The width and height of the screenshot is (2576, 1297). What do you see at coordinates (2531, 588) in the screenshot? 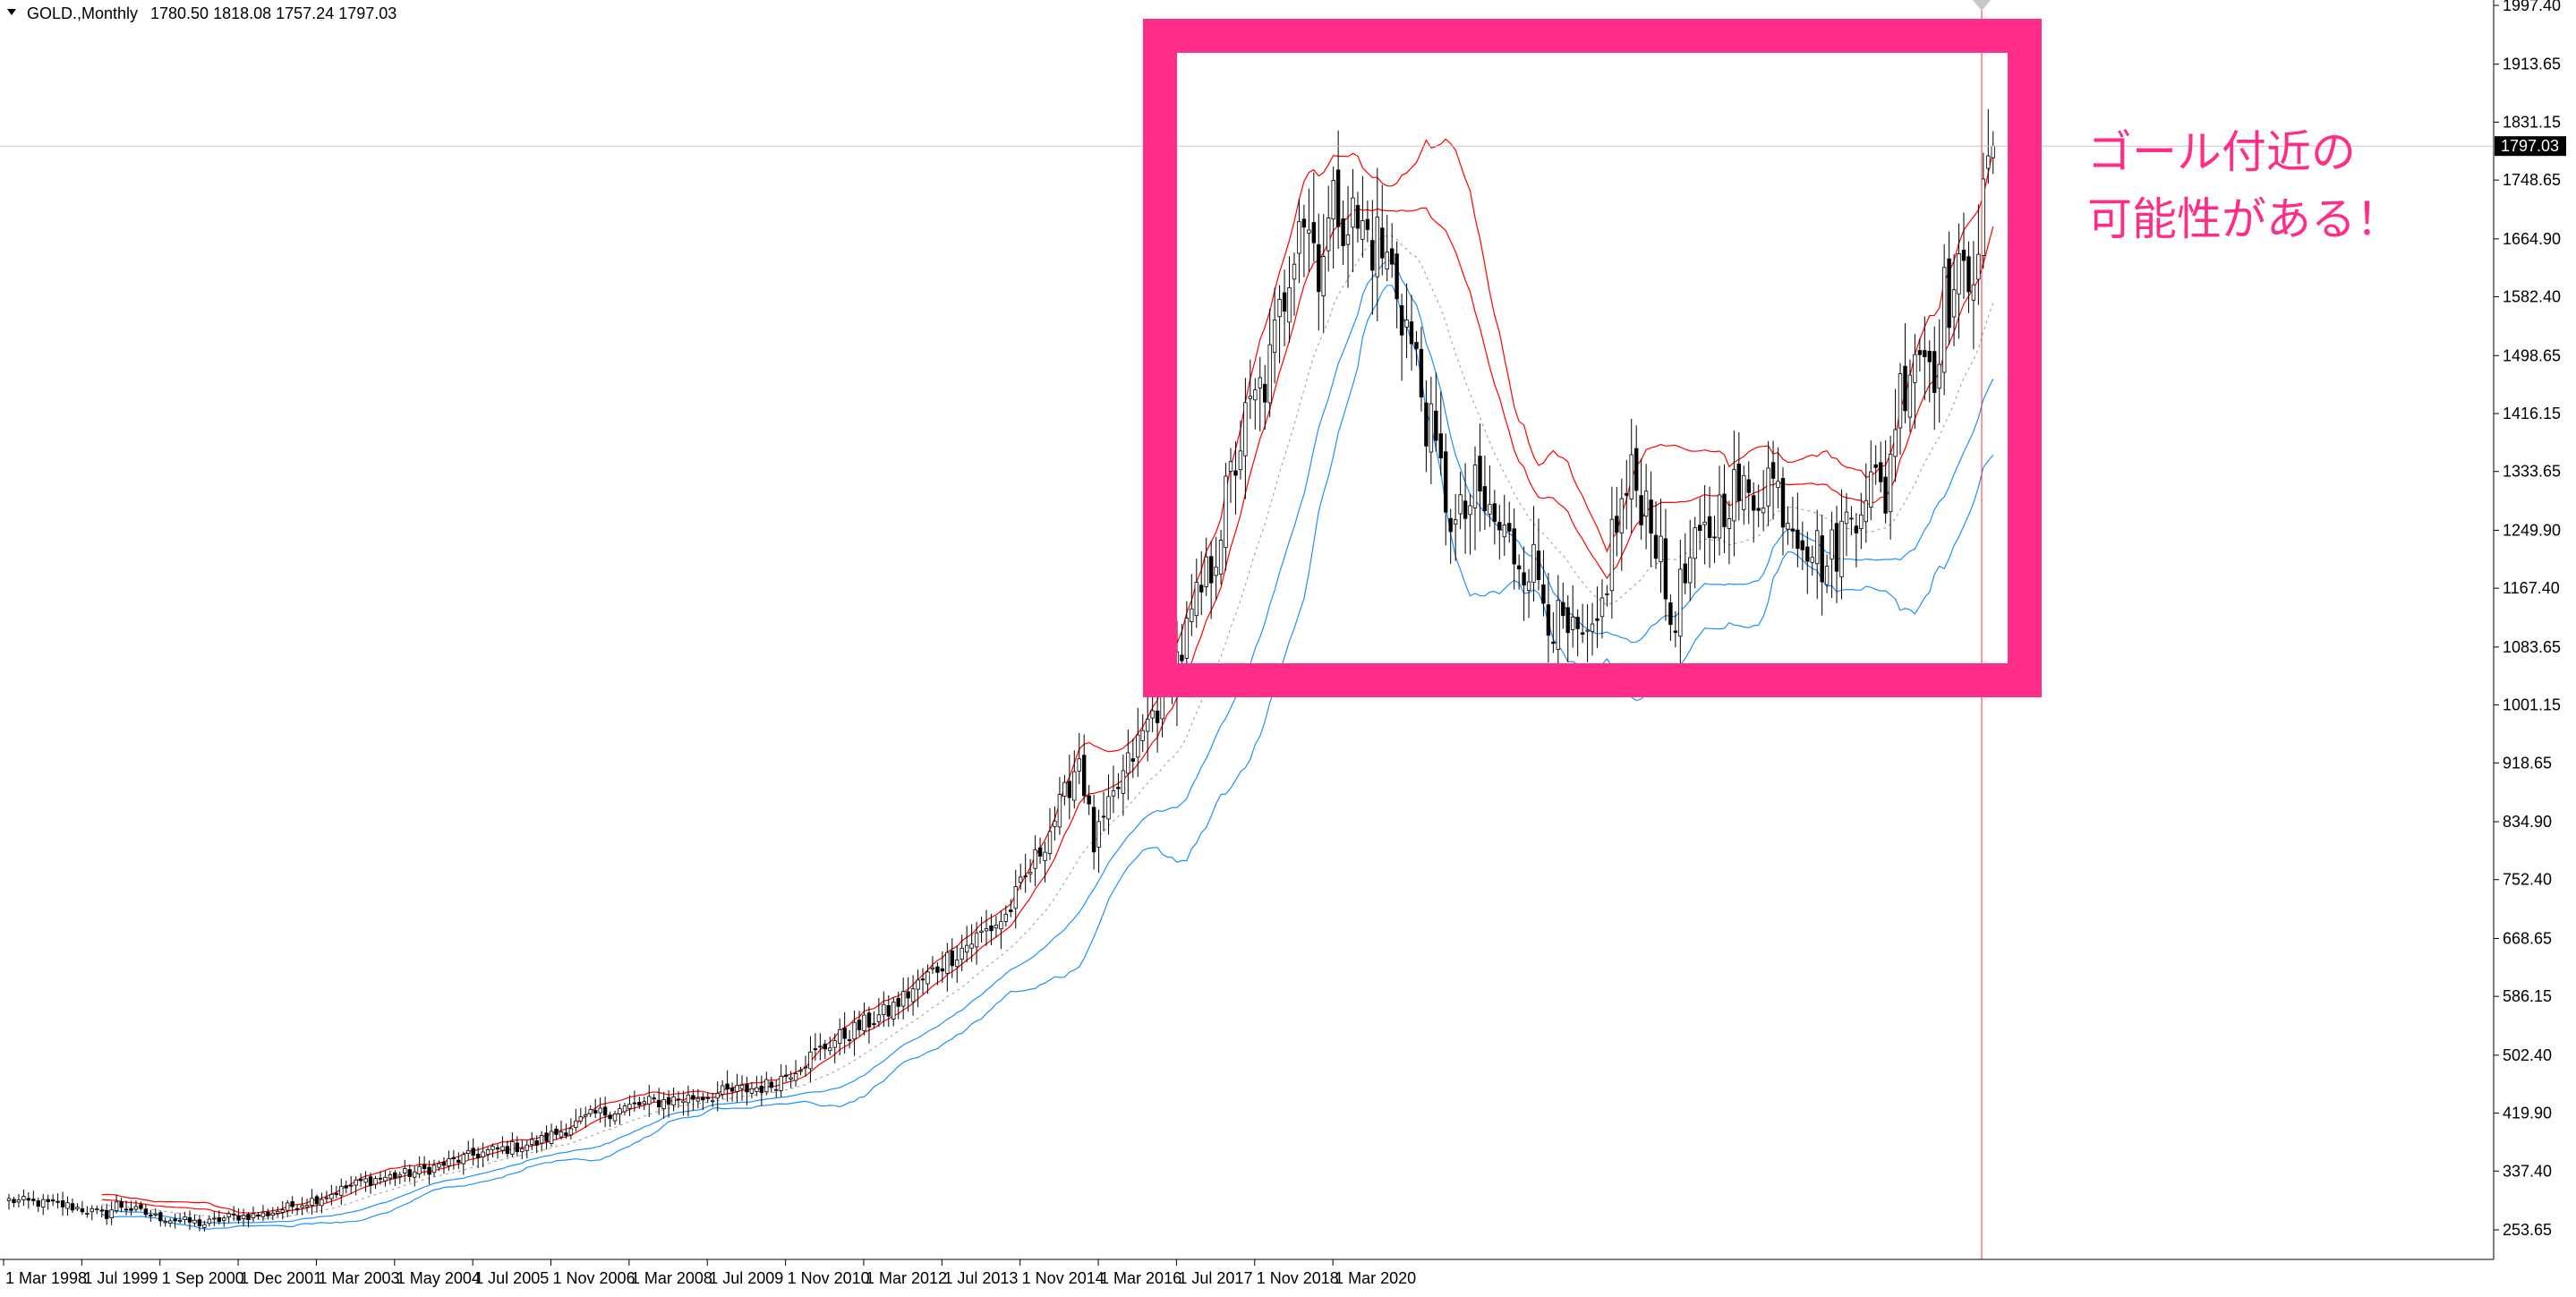
I see `price-tick-label: 1167.40` at bounding box center [2531, 588].